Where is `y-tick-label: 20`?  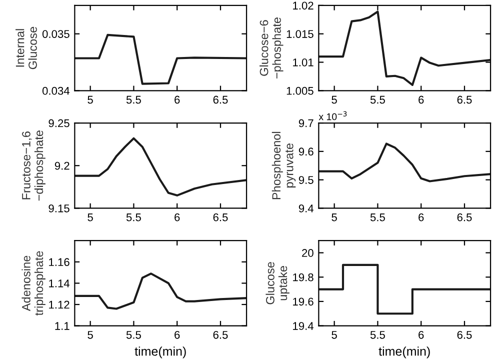
y-tick-label: 20 is located at coordinates (308, 253).